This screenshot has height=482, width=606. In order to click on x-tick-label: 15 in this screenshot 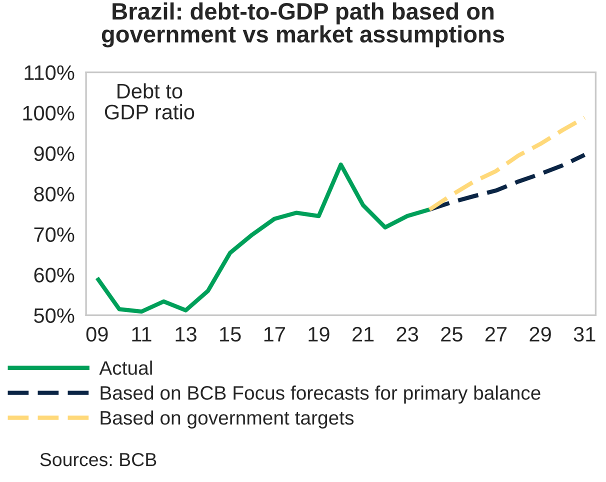, I will do `click(230, 334)`.